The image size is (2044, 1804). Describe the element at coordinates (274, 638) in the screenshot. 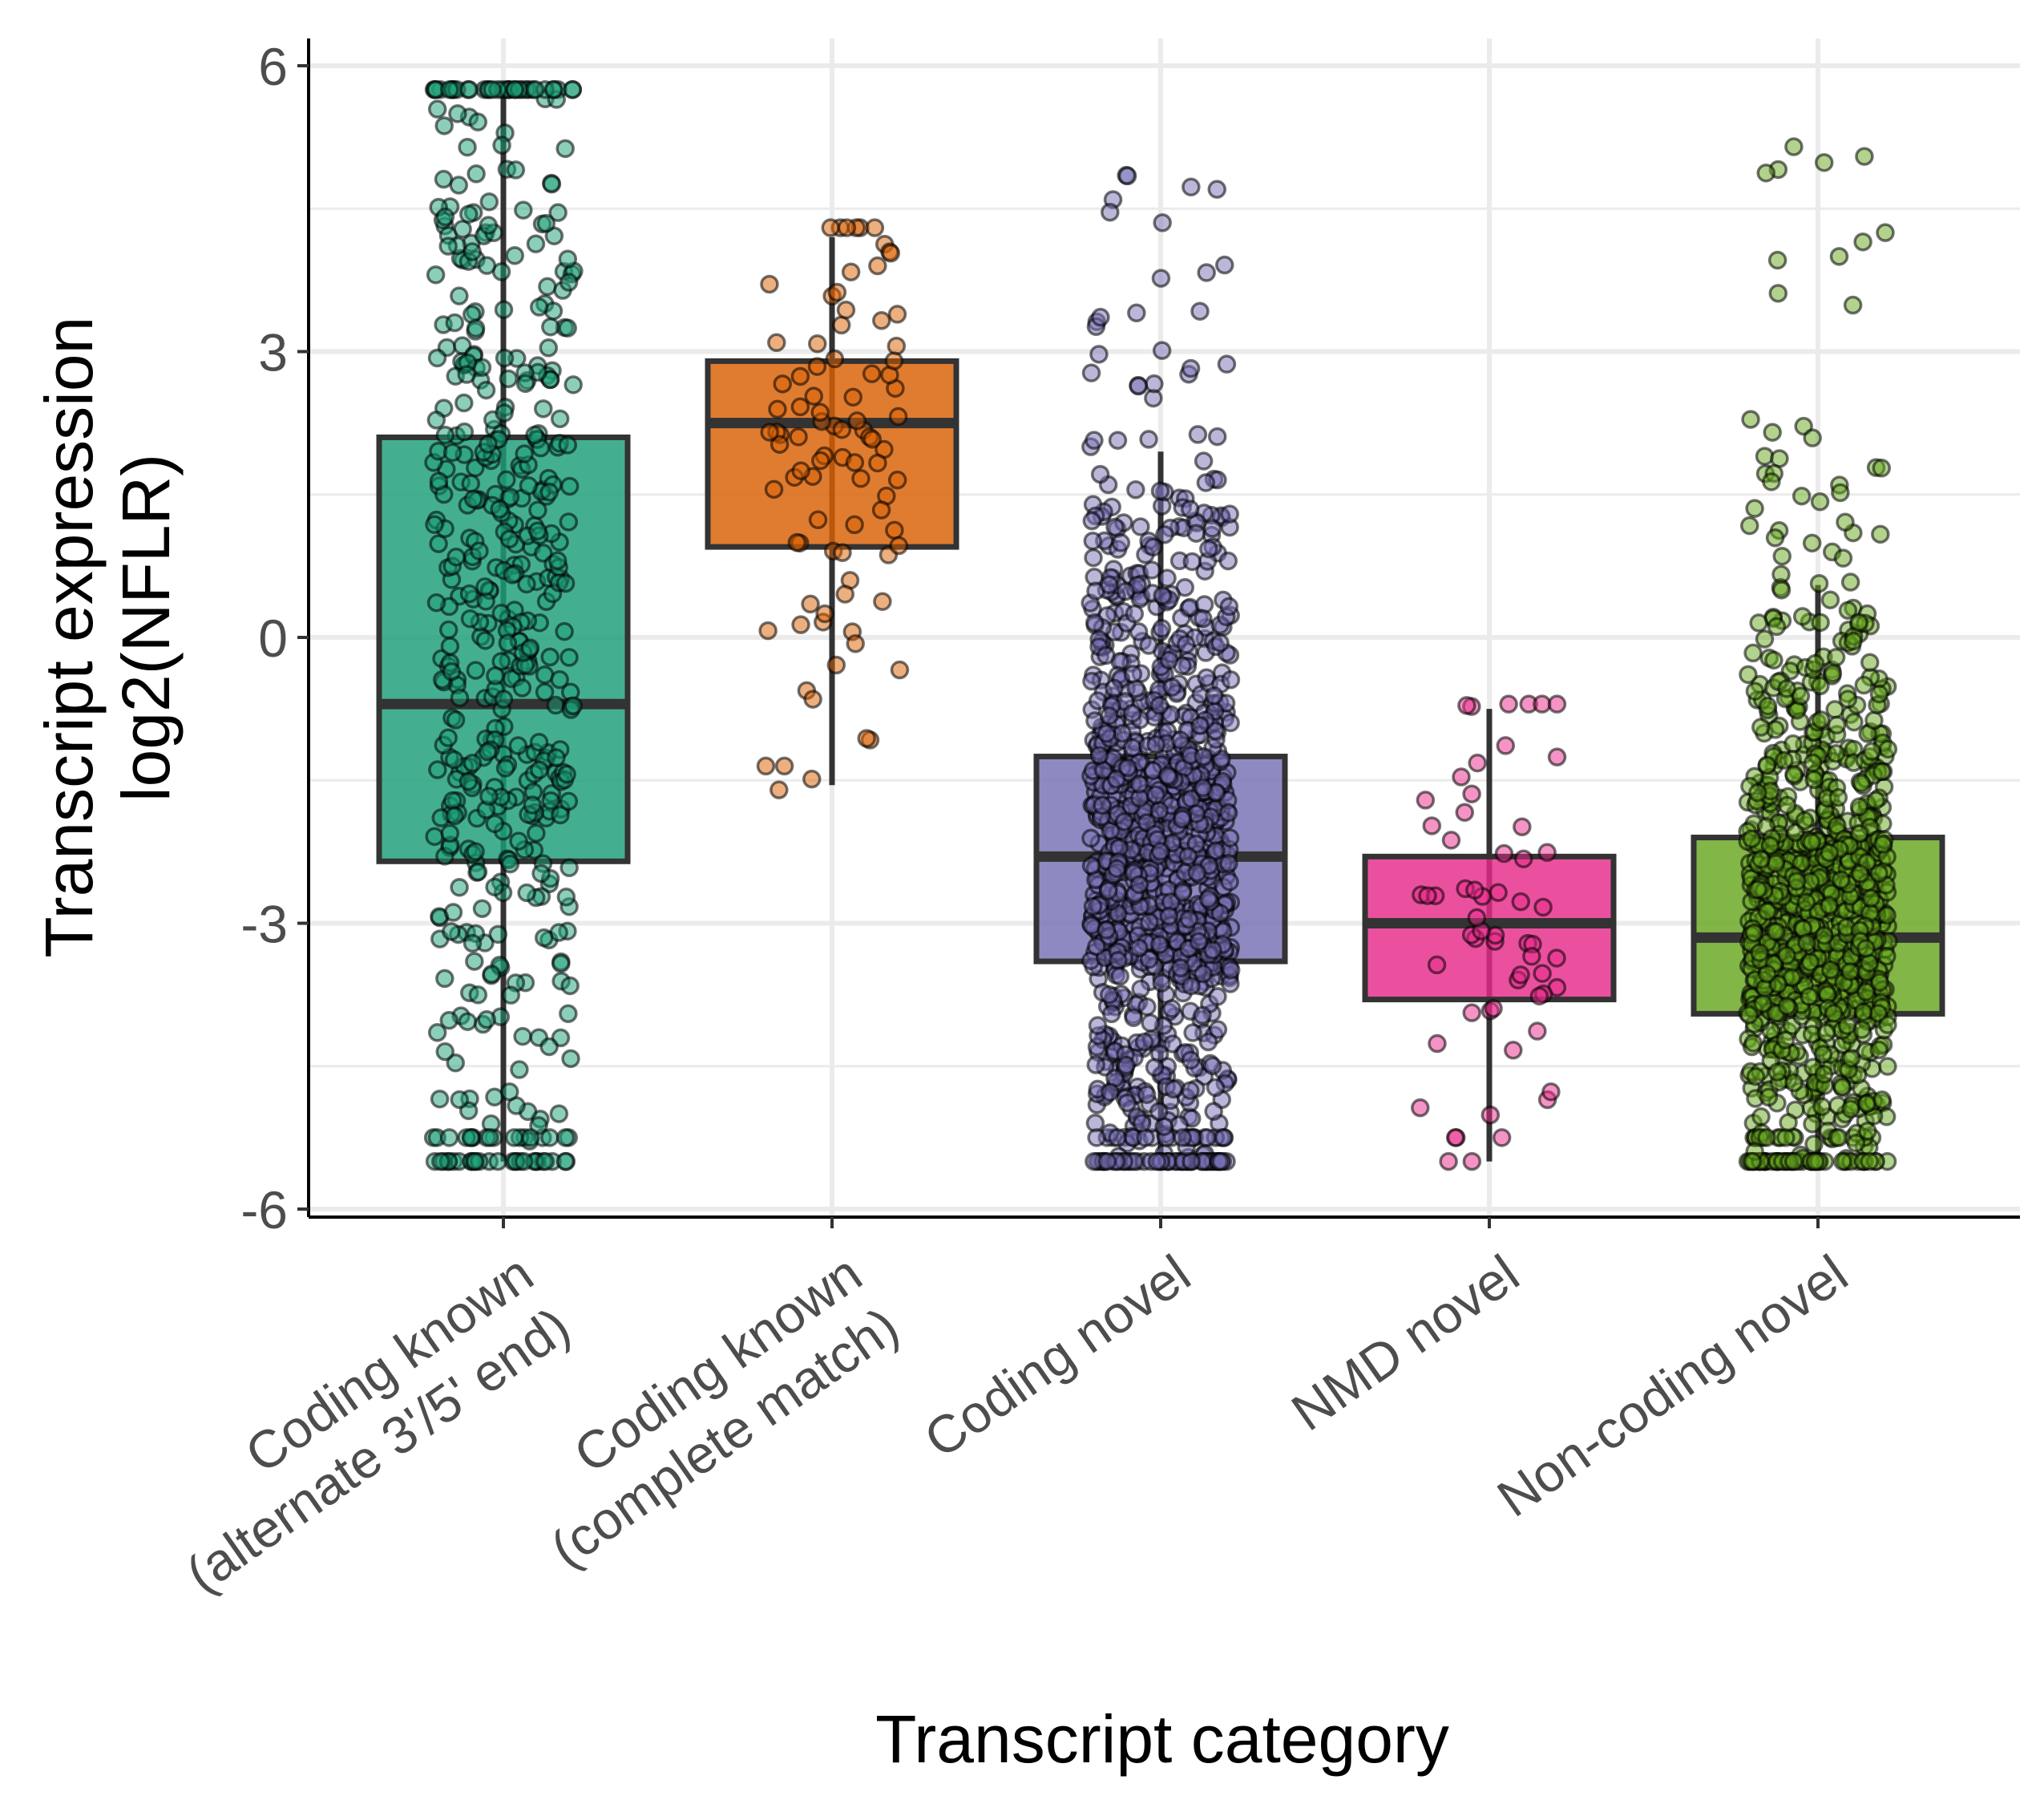

I see `y-tick-labels: 6 3 0 -3 -6` at that location.